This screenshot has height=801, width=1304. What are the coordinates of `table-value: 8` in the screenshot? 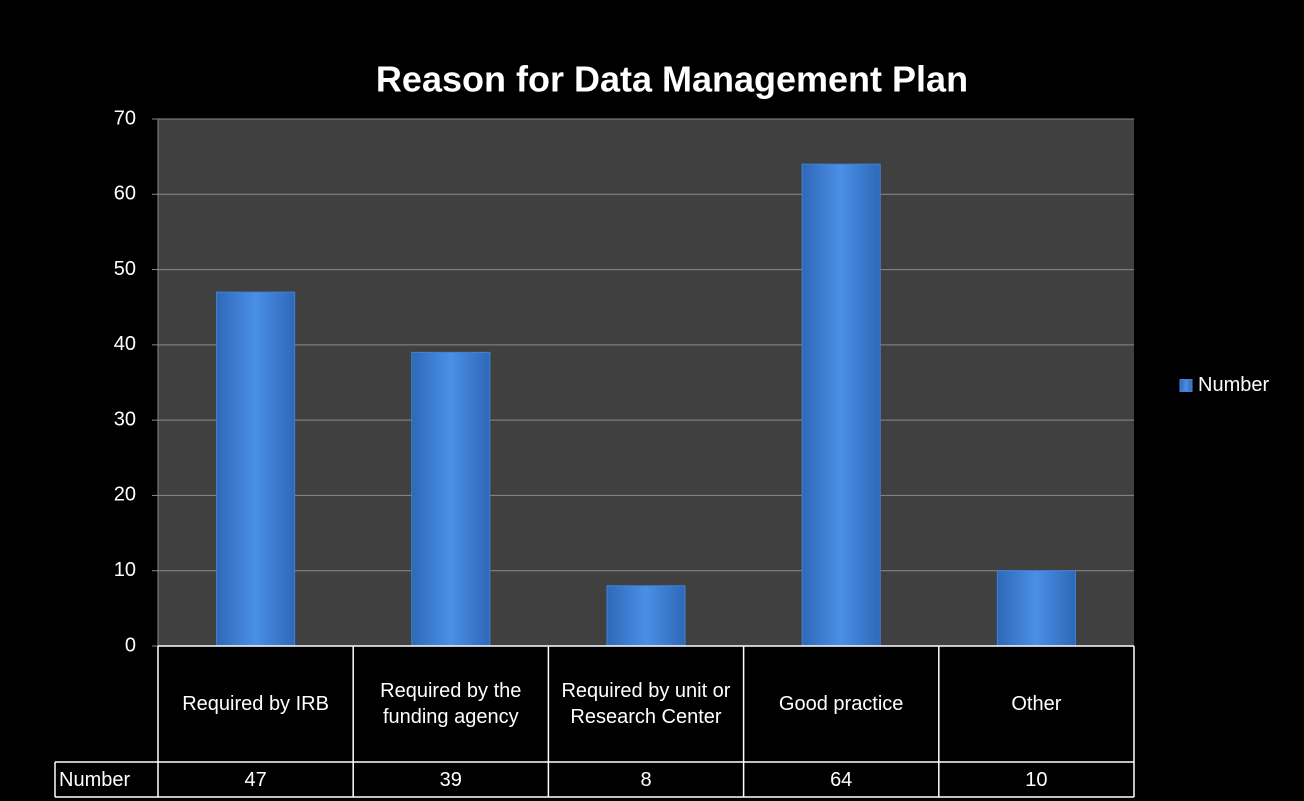 It's located at (645, 780).